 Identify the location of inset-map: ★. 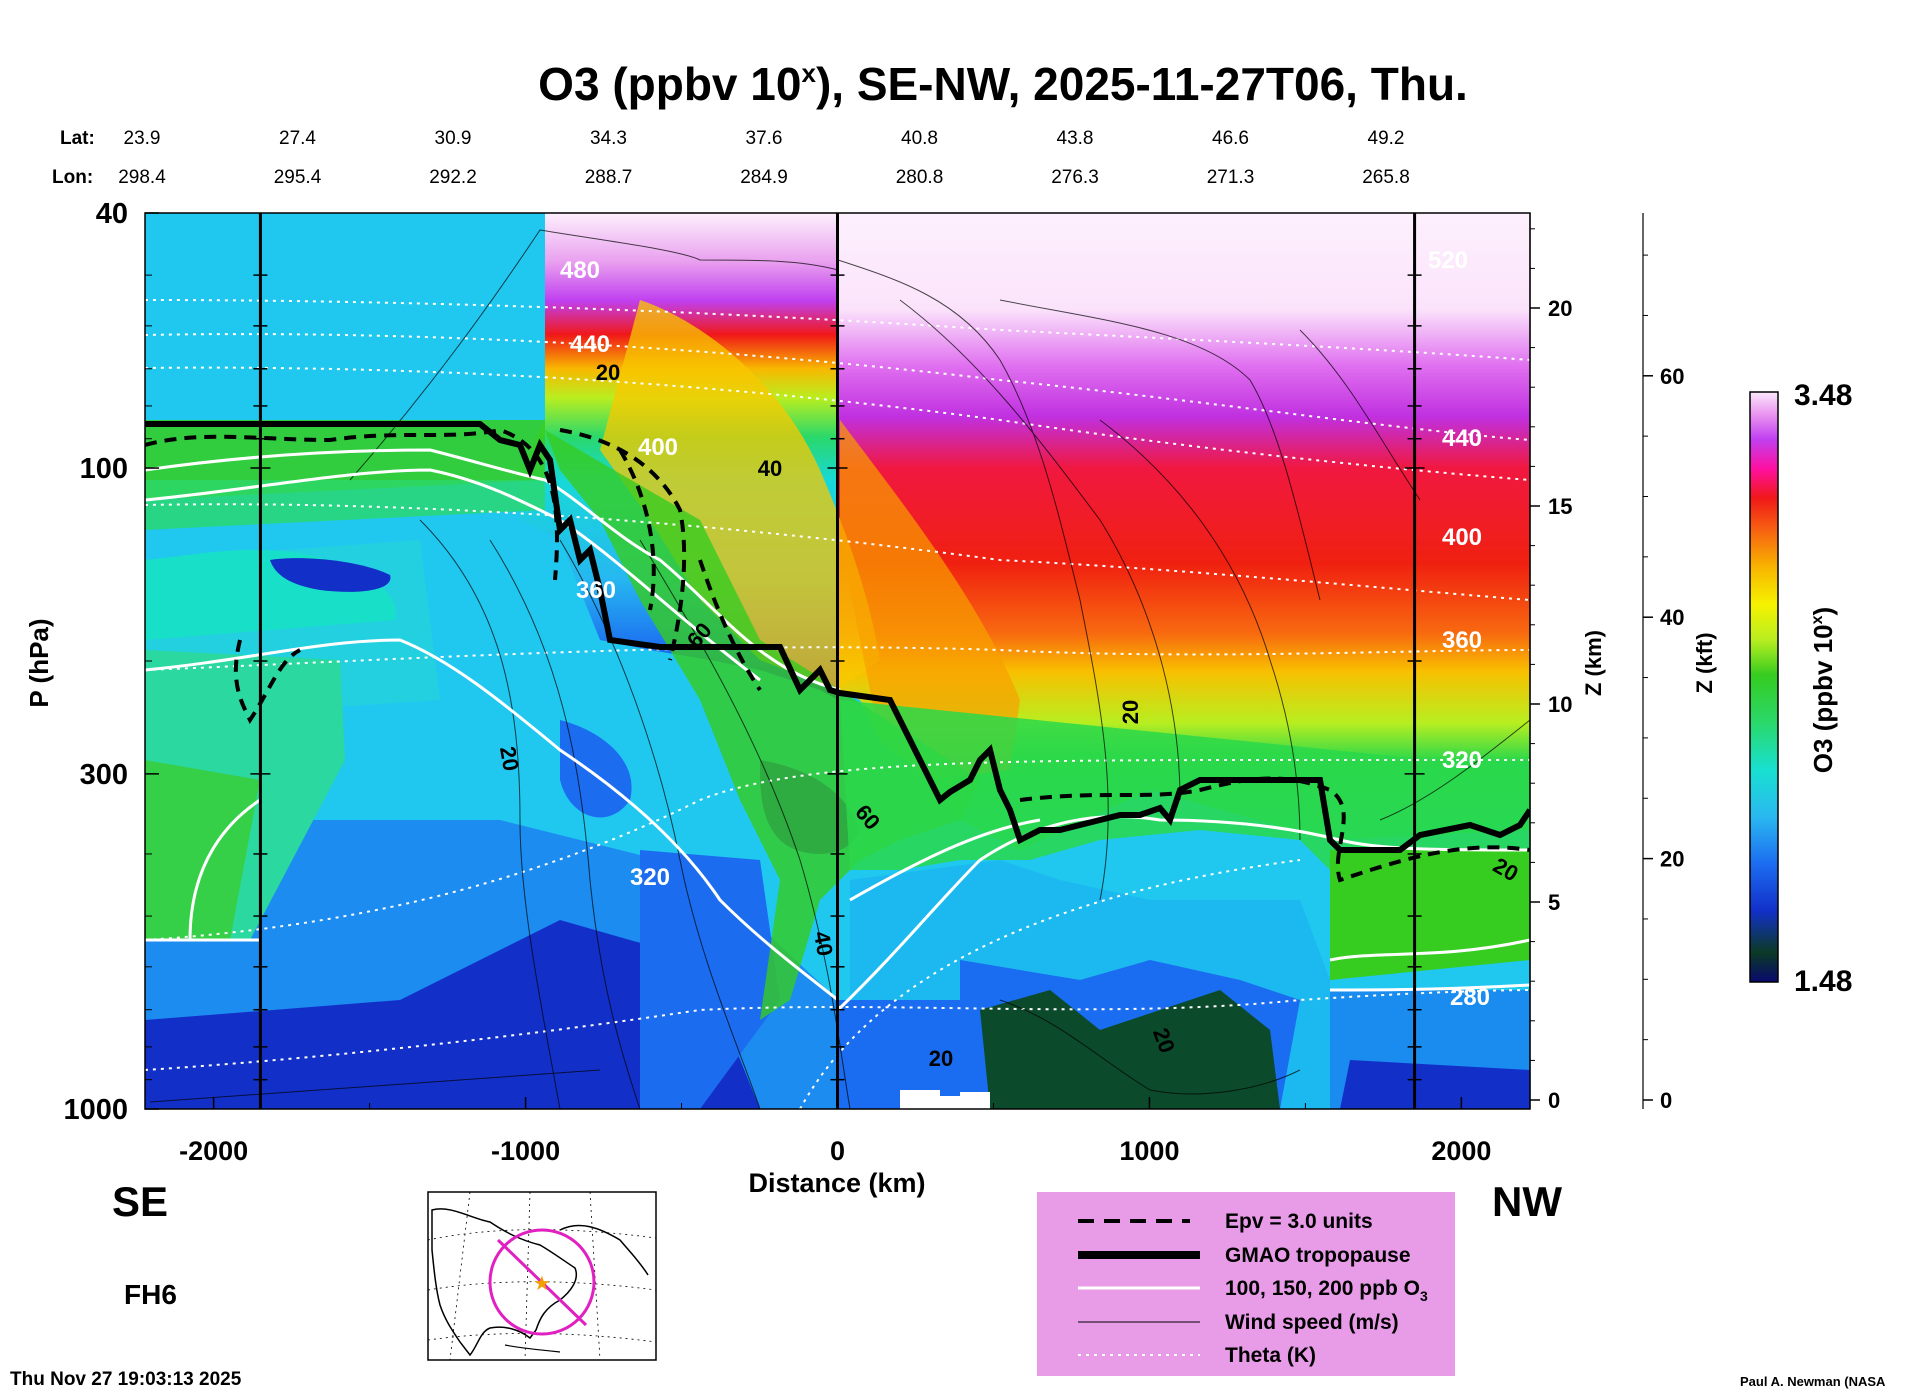
(542, 1276).